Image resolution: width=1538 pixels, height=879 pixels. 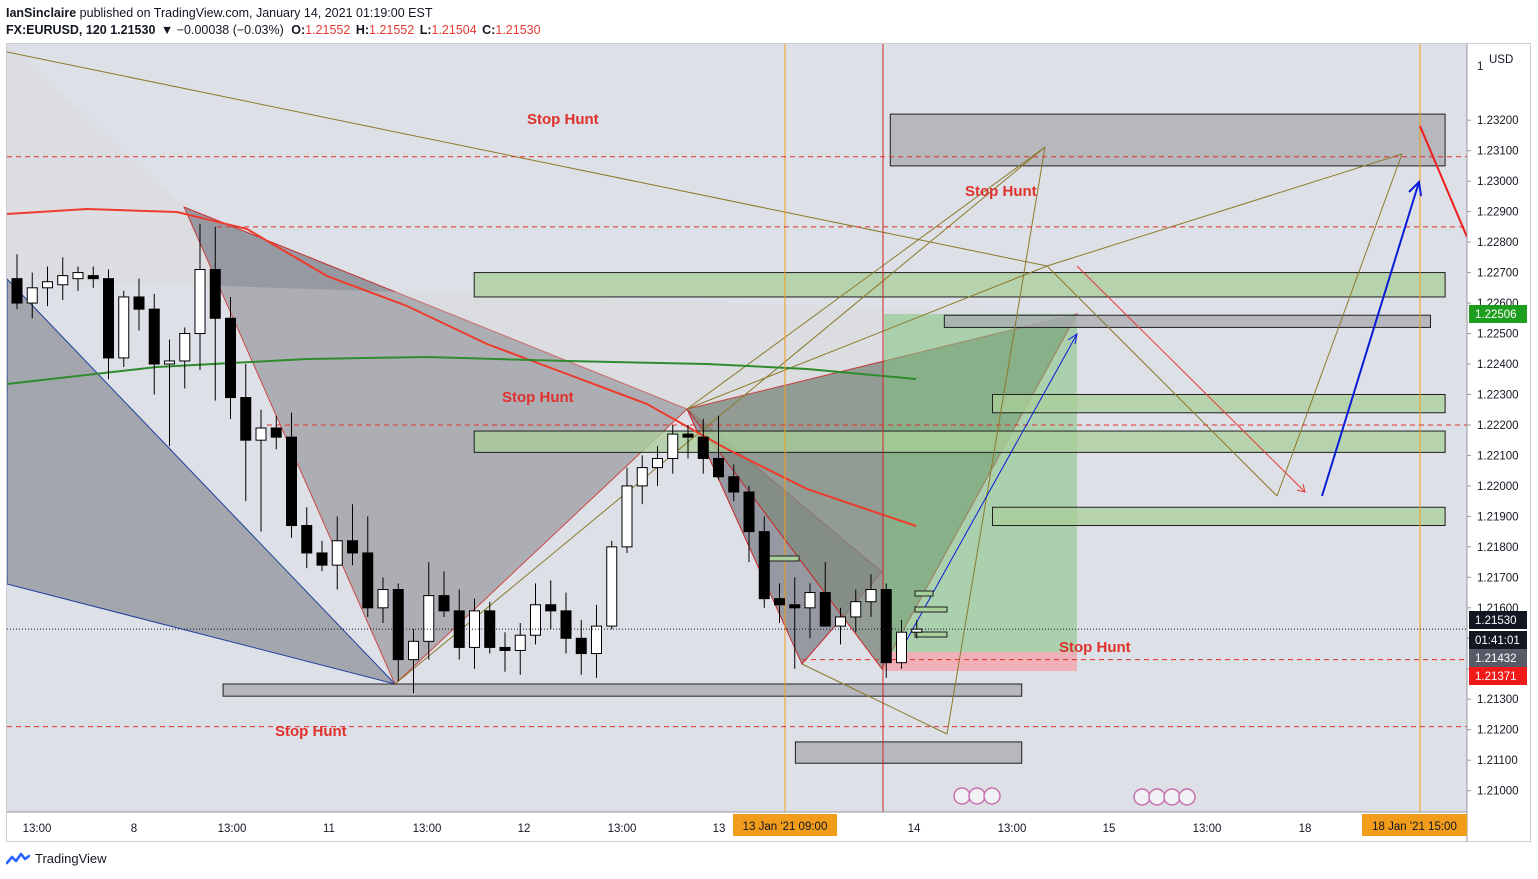 I want to click on symbol-name: FX:EURUSD, 120, so click(x=56, y=30).